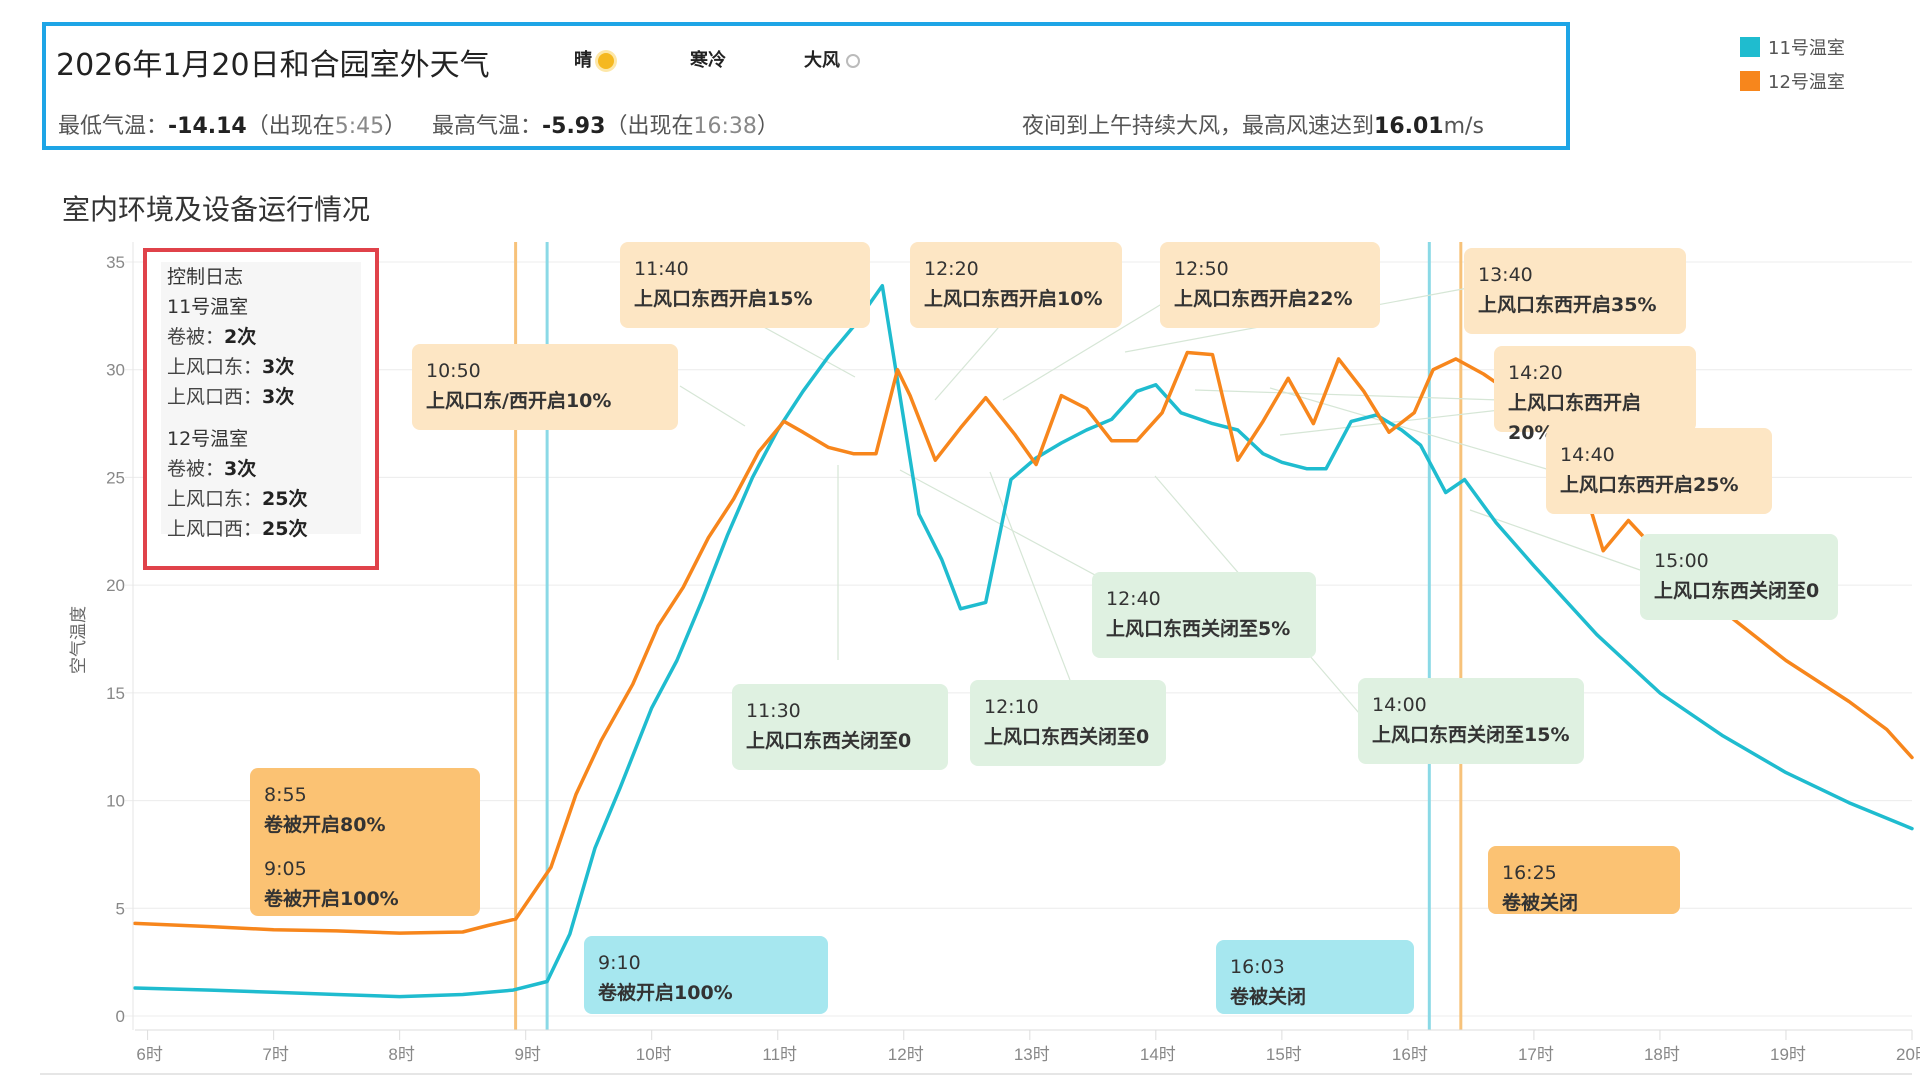 This screenshot has width=1920, height=1080. Describe the element at coordinates (231, 367) in the screenshot. I see `log-row: 上风口东：3次` at that location.